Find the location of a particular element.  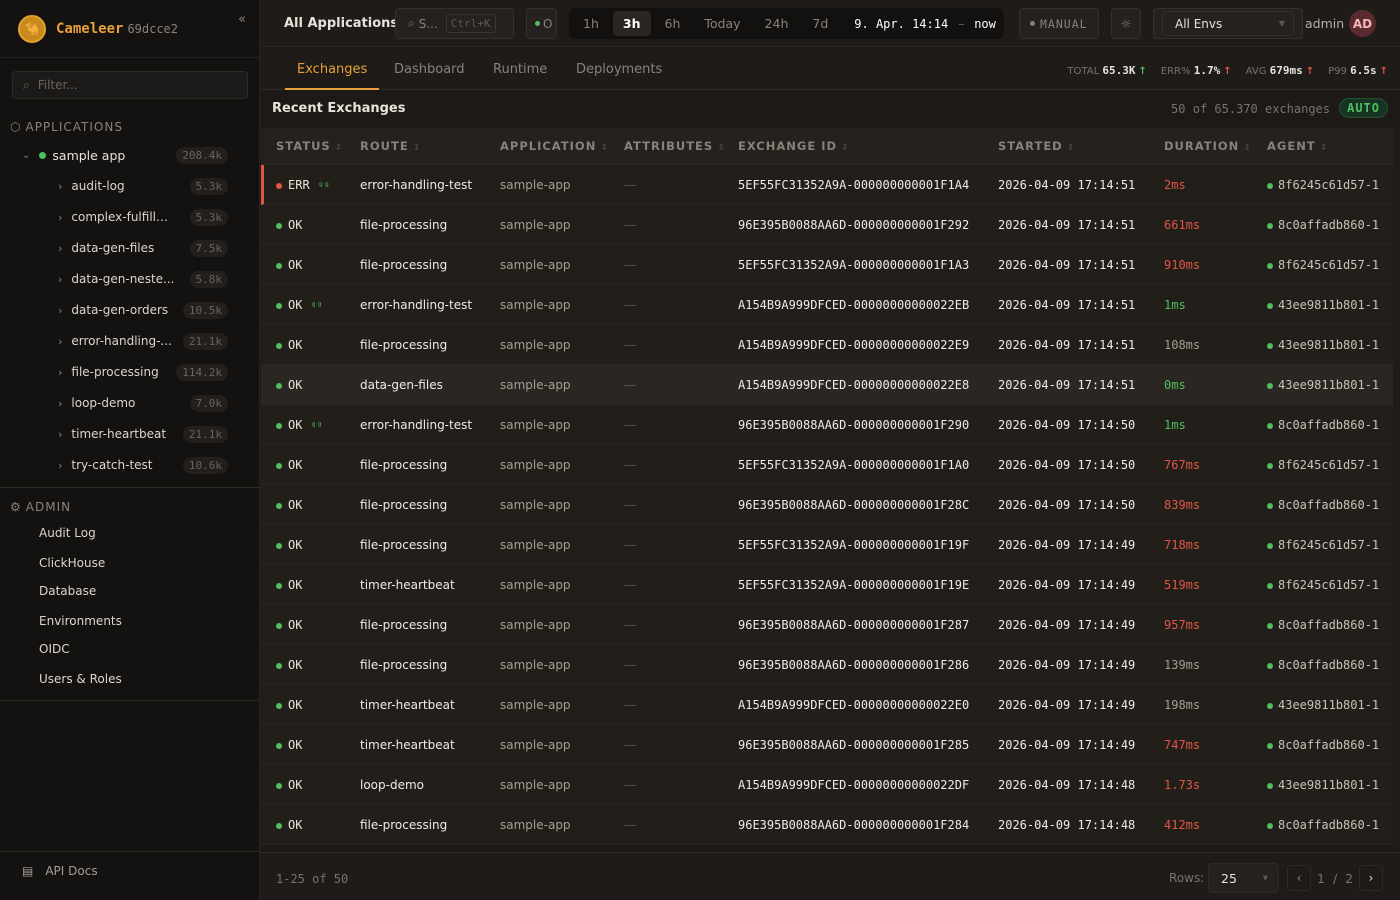

exchange-id-cell: 96E395B0088AA6D-000000000001F28C is located at coordinates (854, 505).